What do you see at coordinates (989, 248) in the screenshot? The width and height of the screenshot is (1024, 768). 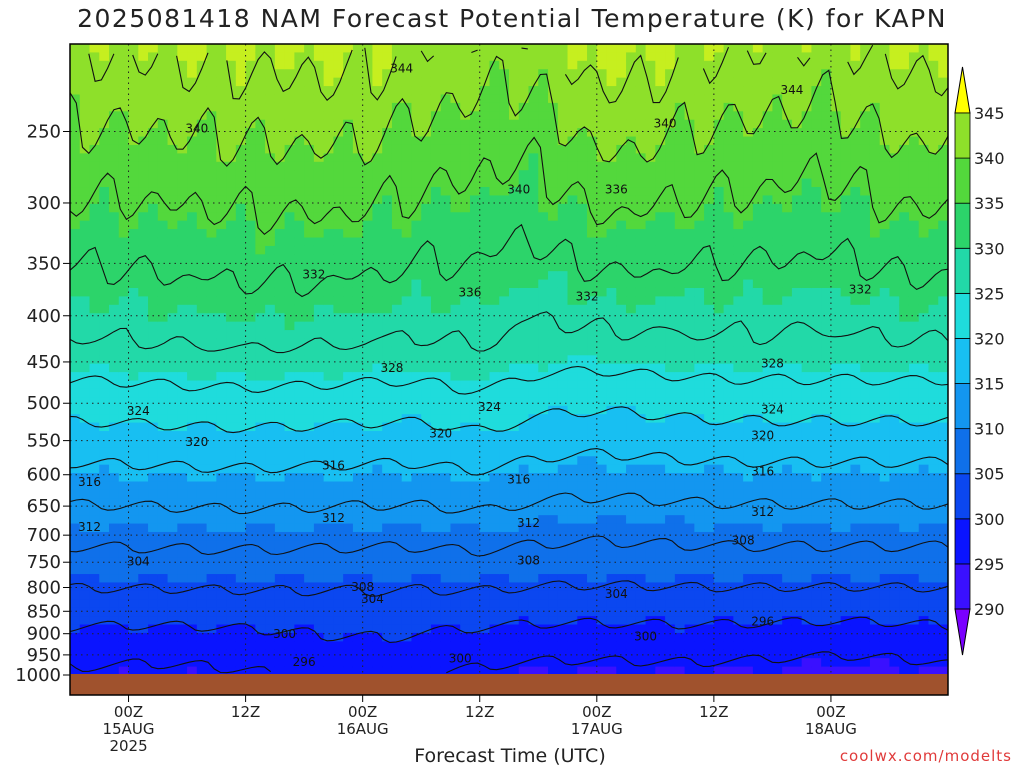 I see `colorbar-tick-label: 330` at bounding box center [989, 248].